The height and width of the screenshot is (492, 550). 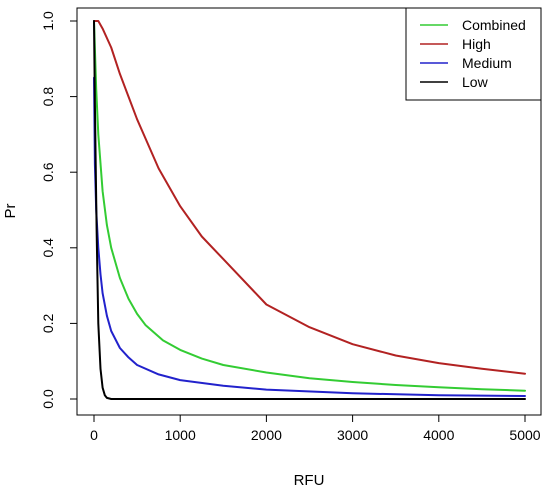 What do you see at coordinates (476, 44) in the screenshot?
I see `legend-label-high: High` at bounding box center [476, 44].